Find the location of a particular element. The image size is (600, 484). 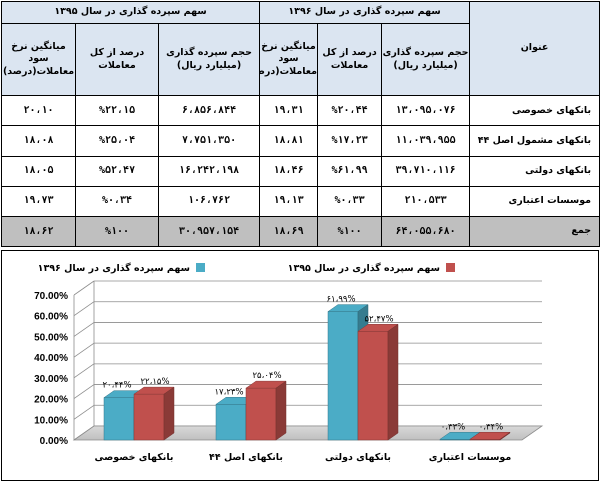

cell-1396-rate: ۱۸،۸۱ is located at coordinates (289, 141).